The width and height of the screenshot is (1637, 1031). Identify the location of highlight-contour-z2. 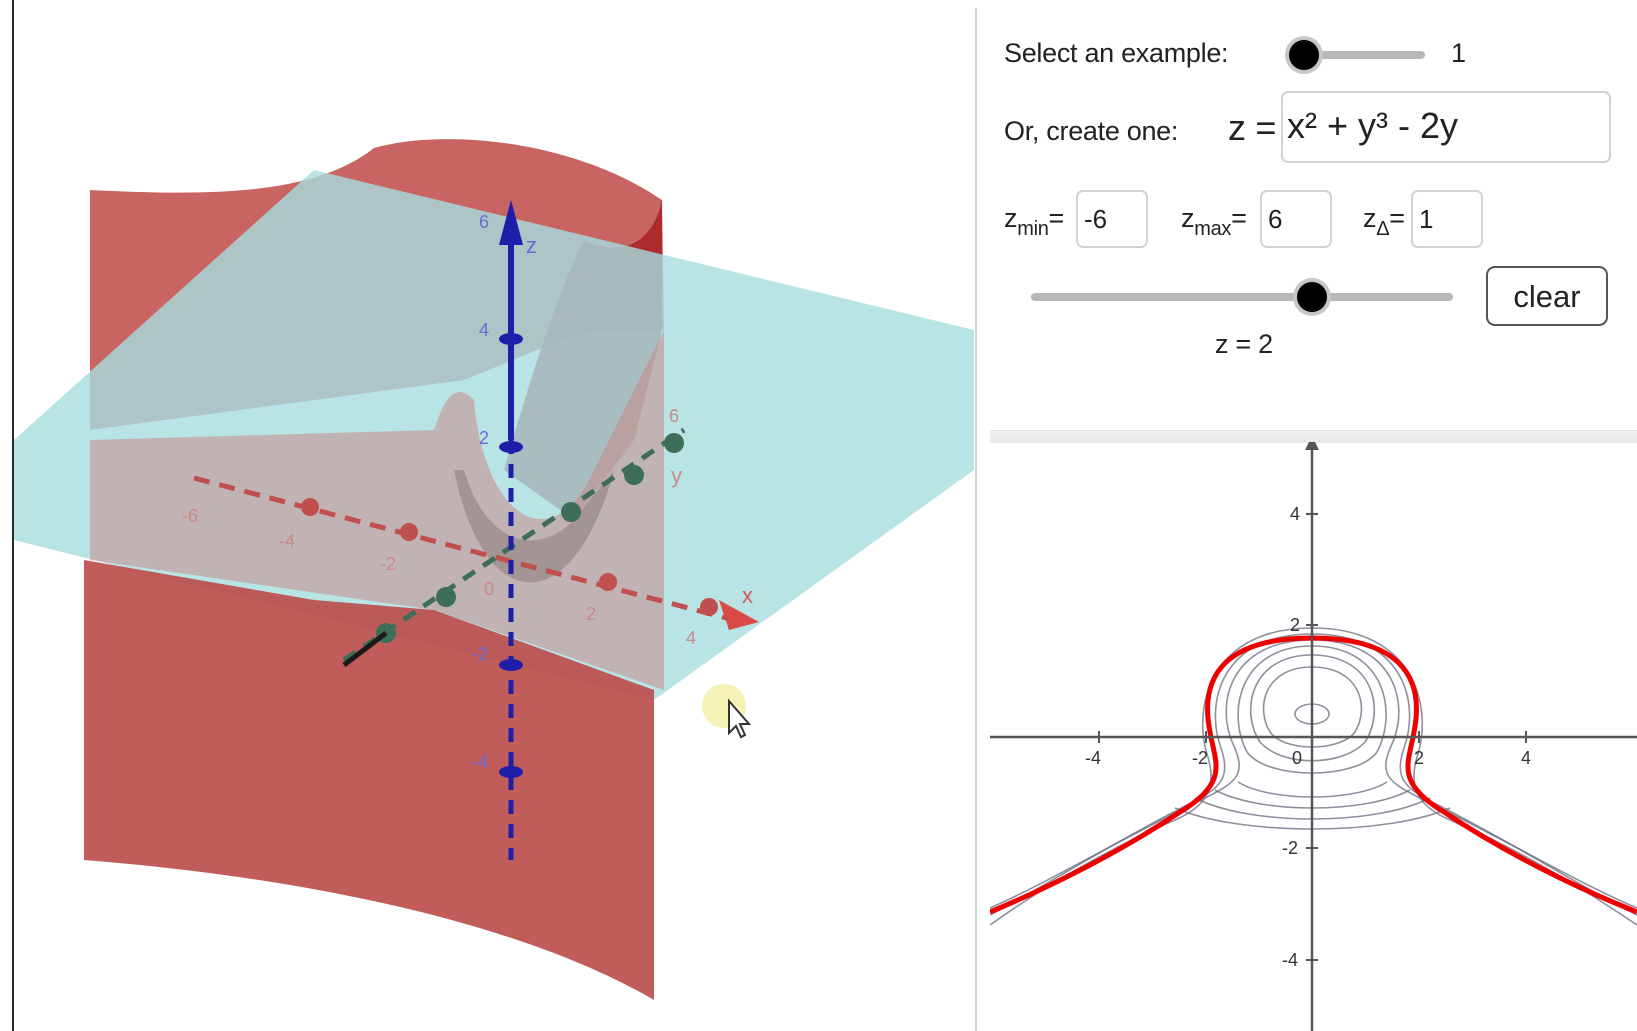
(1313, 775).